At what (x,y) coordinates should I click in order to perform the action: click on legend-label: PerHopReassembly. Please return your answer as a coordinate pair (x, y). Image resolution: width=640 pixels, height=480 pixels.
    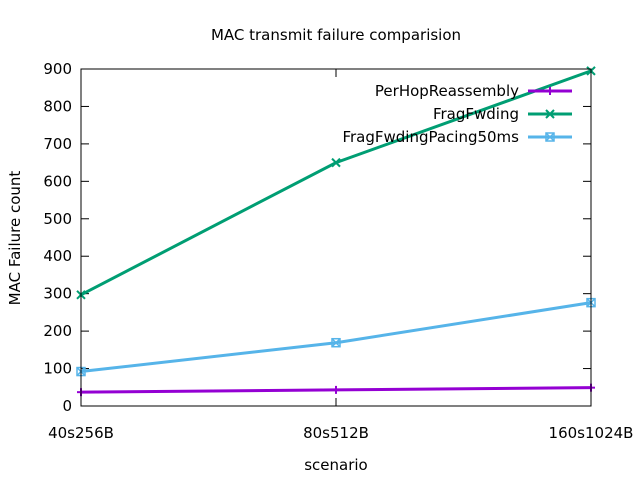
    Looking at the image, I should click on (447, 91).